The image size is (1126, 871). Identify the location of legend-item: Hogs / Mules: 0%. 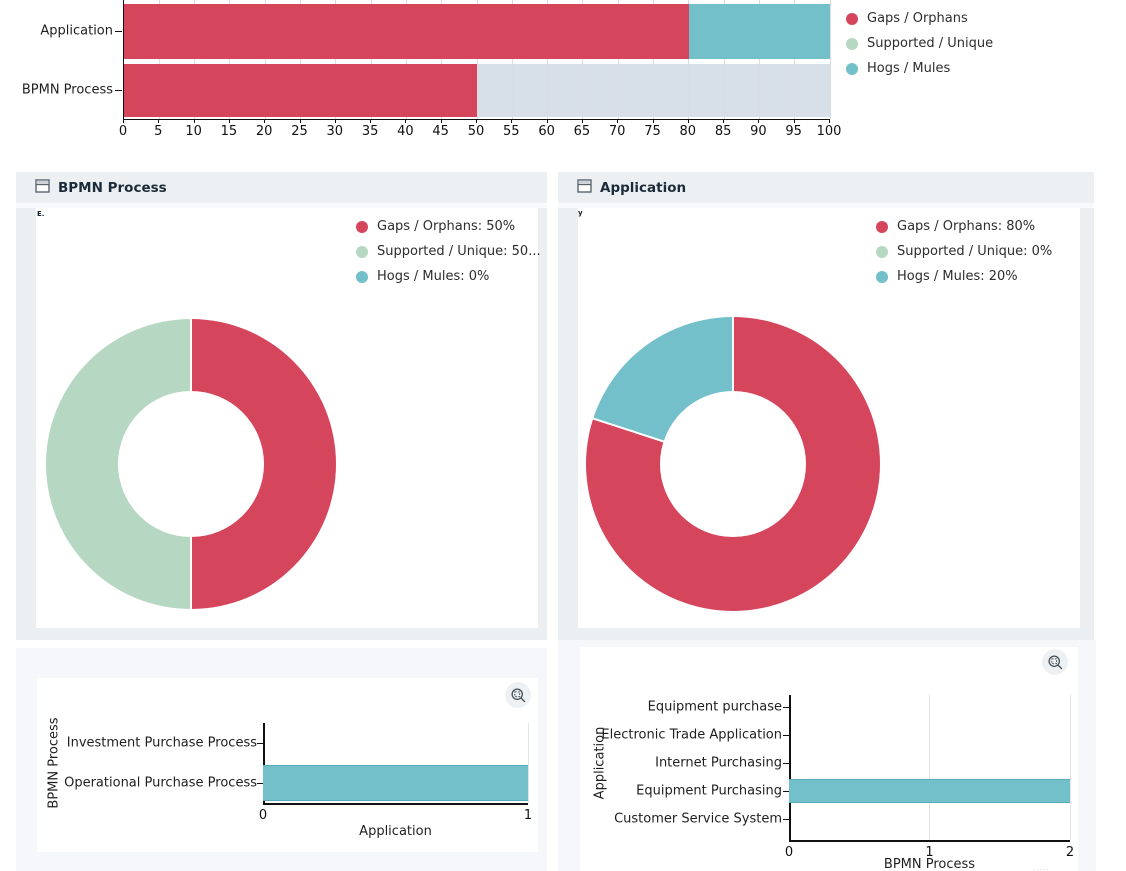
(448, 276).